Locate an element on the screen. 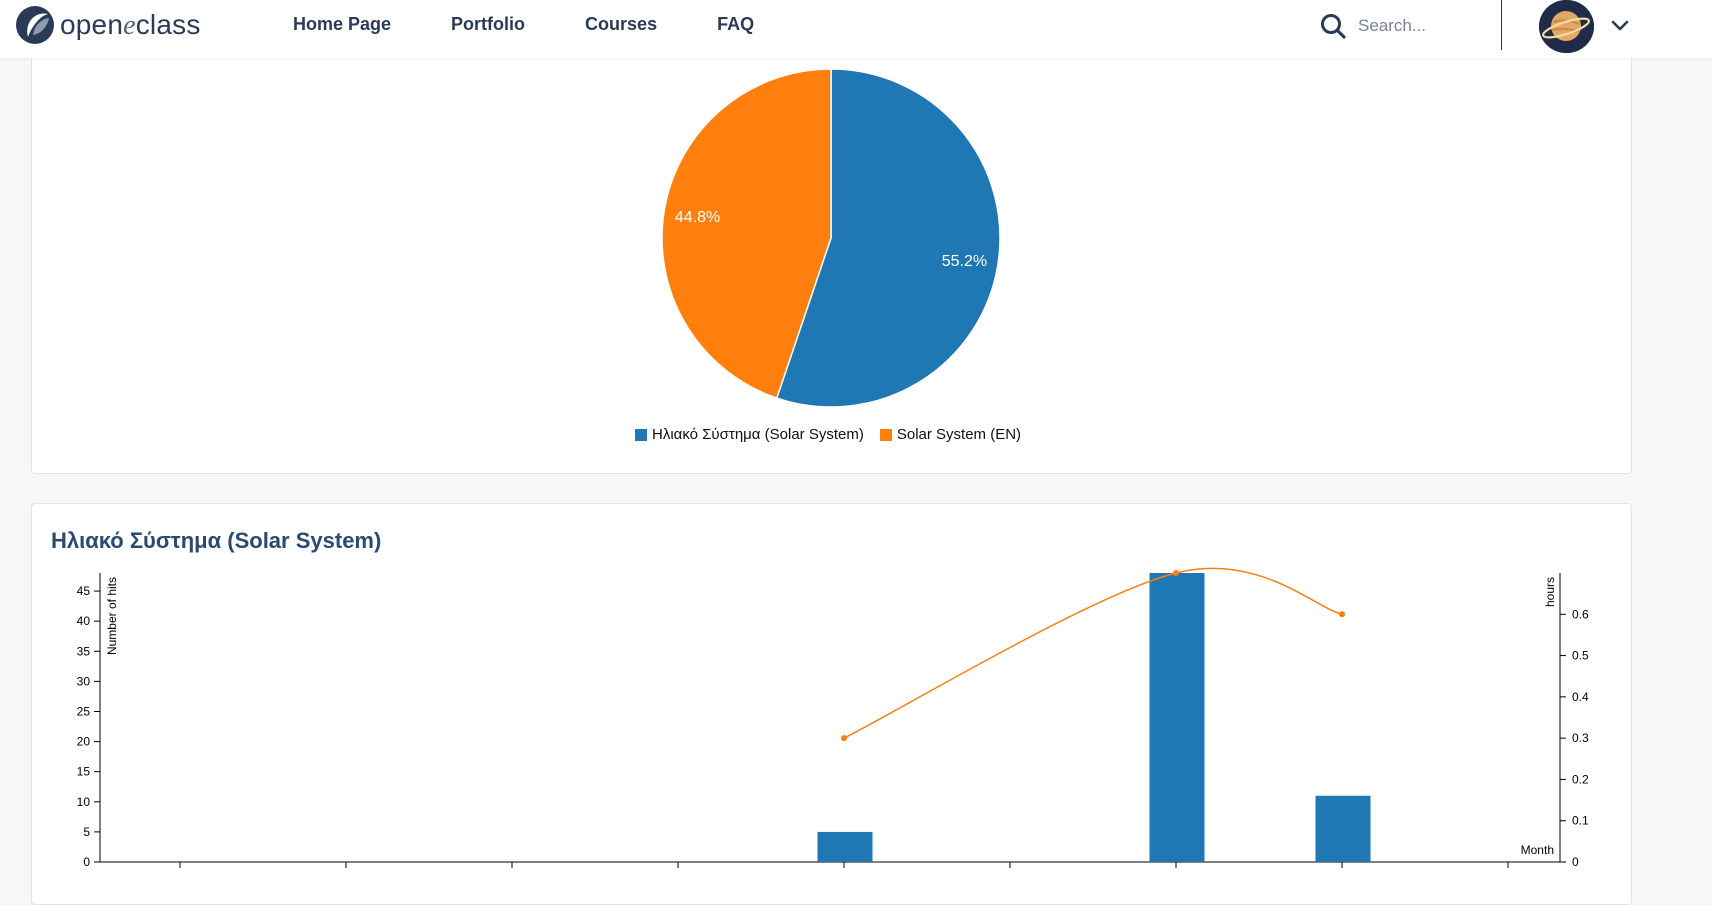 This screenshot has width=1712, height=905. main-nav: Home Page Portfolio Courses FAQ is located at coordinates (553, 24).